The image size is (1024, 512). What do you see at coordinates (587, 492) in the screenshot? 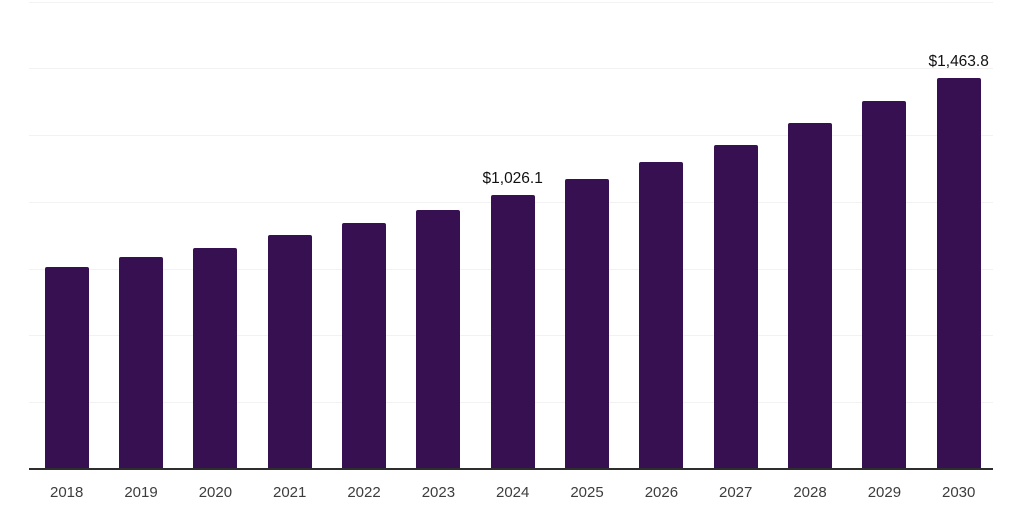
I see `x-tick-label-2025: 2025` at bounding box center [587, 492].